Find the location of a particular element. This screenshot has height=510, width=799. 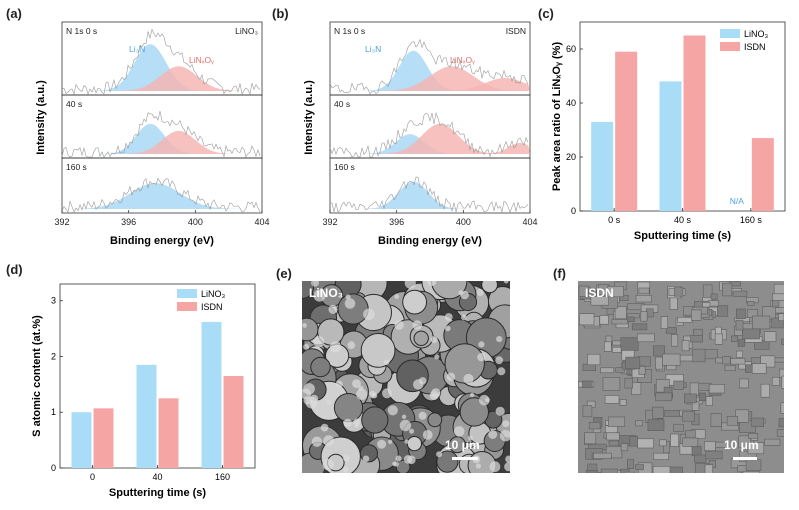

panel-b-label: (b) is located at coordinates (280, 13).